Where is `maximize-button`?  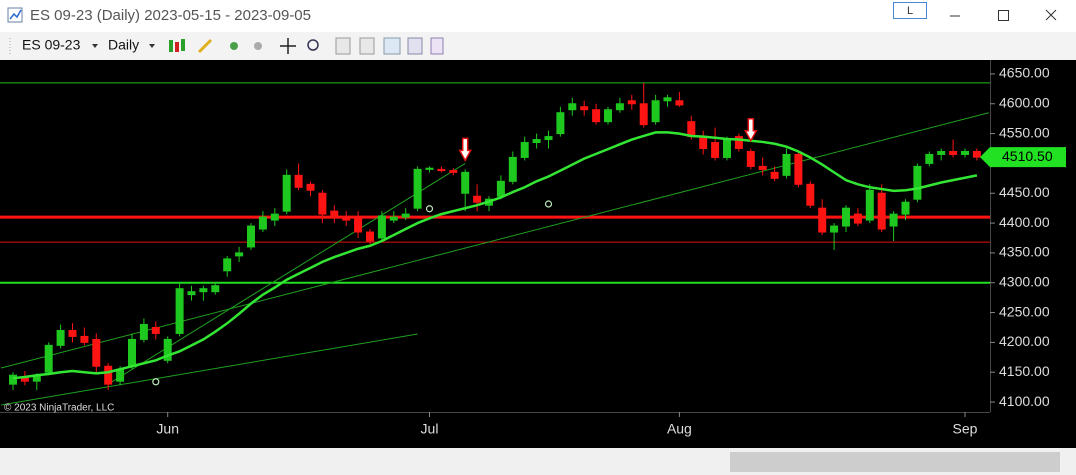
maximize-button is located at coordinates (1003, 15).